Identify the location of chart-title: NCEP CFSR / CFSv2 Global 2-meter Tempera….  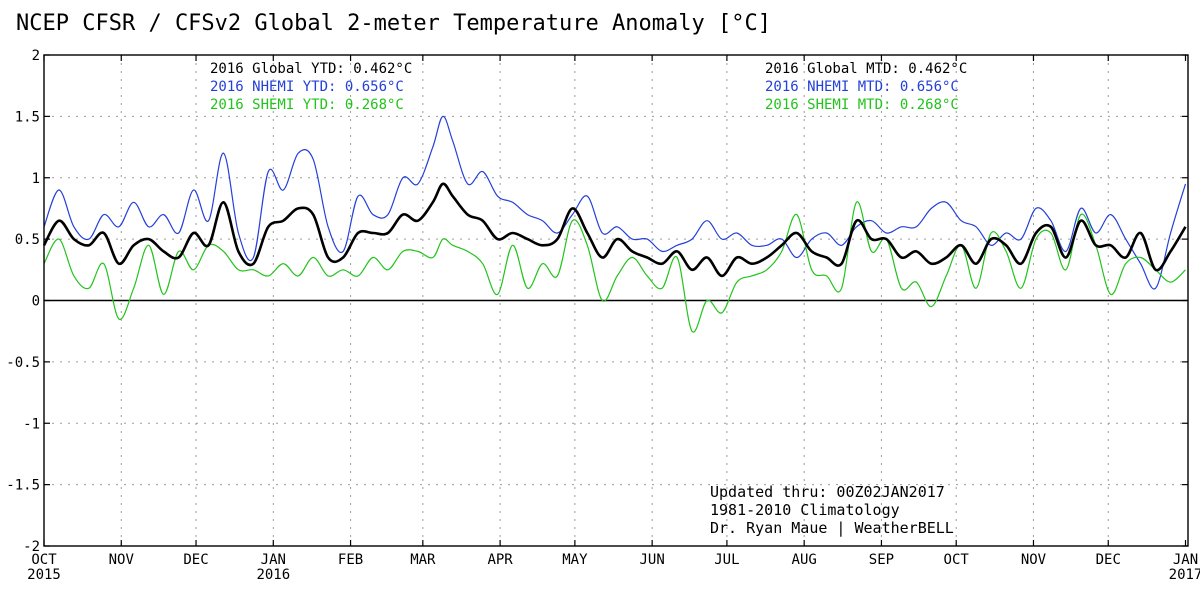
(393, 23).